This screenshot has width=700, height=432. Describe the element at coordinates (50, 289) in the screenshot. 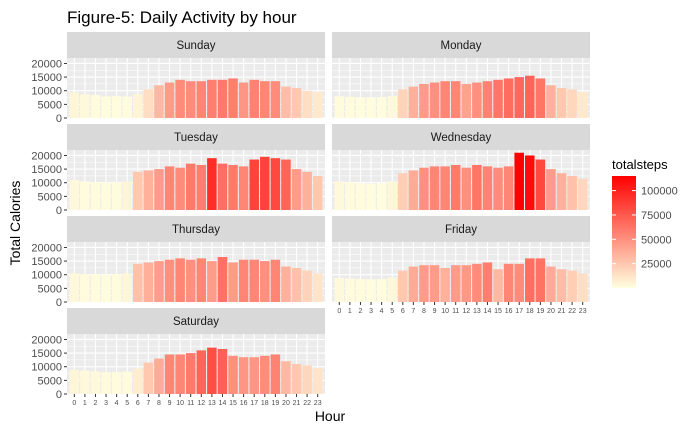

I see `y-tick-label: 5000` at that location.